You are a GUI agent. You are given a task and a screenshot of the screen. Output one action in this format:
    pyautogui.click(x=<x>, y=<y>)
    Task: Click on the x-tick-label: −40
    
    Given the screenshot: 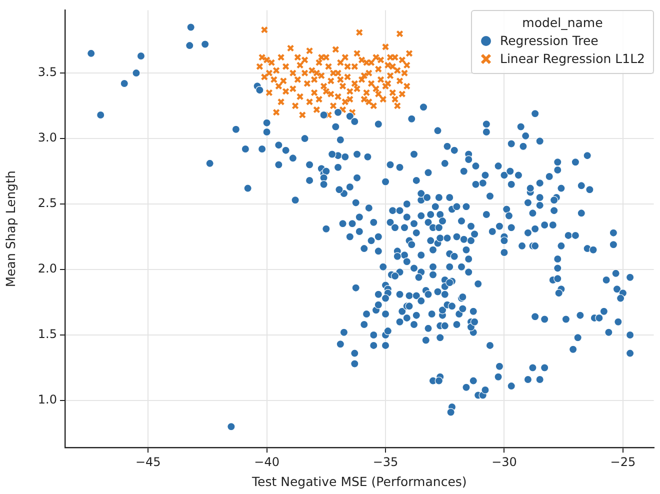 What is the action you would take?
    pyautogui.click(x=267, y=461)
    